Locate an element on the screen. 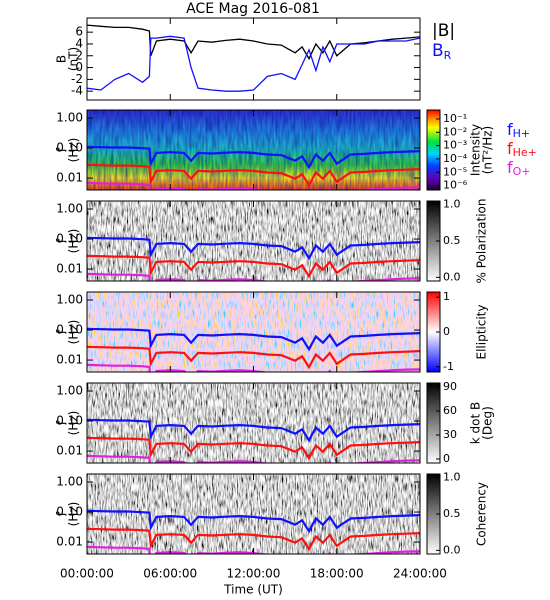 Image resolution: width=550 pixels, height=600 pixels. legend-subscript: R is located at coordinates (448, 55).